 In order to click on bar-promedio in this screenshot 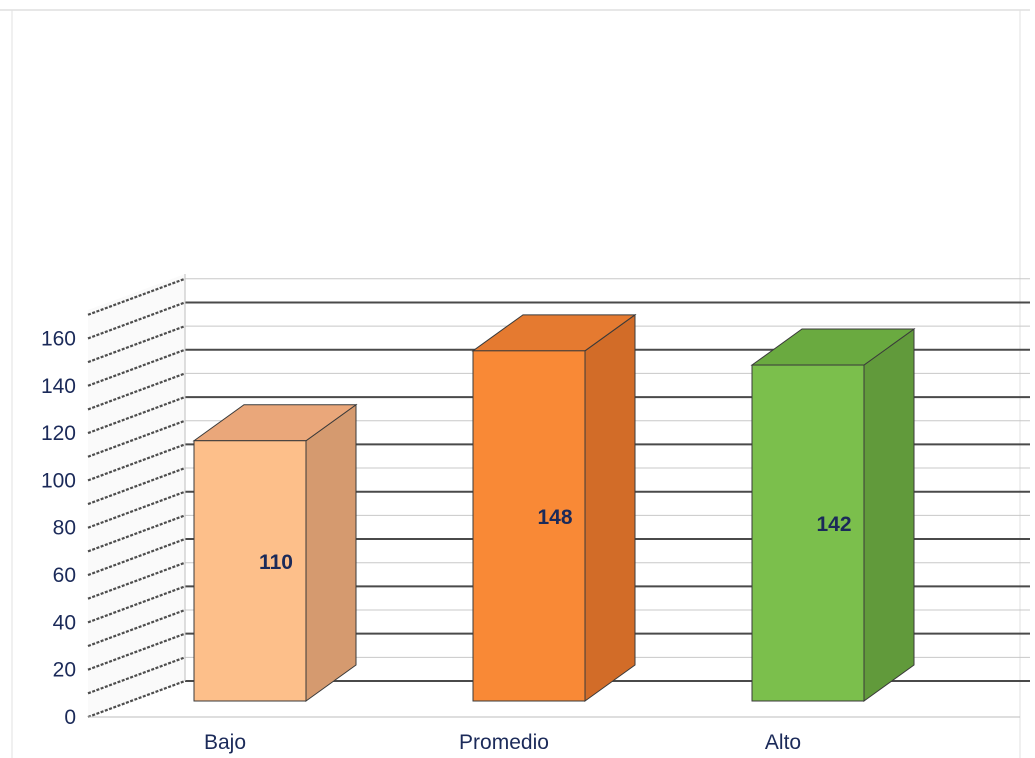, I will do `click(554, 507)`.